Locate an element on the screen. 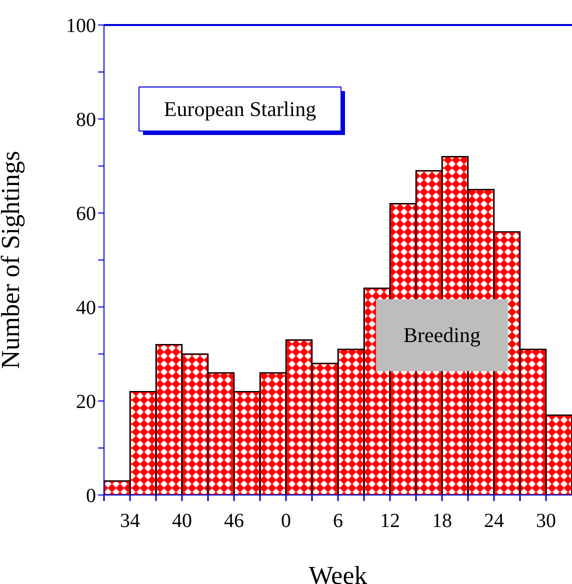 Image resolution: width=572 pixels, height=584 pixels. x-tick-label: 34 is located at coordinates (130, 521).